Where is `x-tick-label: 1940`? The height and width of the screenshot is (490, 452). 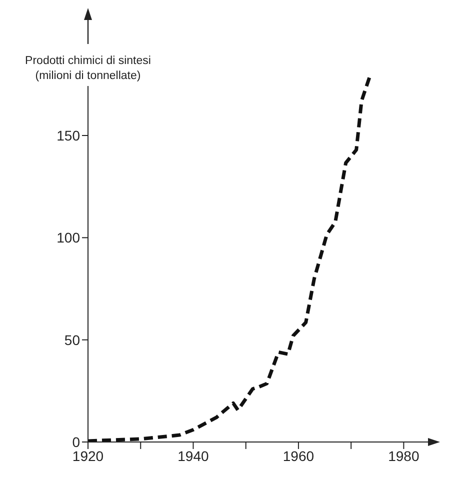 x-tick-label: 1940 is located at coordinates (194, 456).